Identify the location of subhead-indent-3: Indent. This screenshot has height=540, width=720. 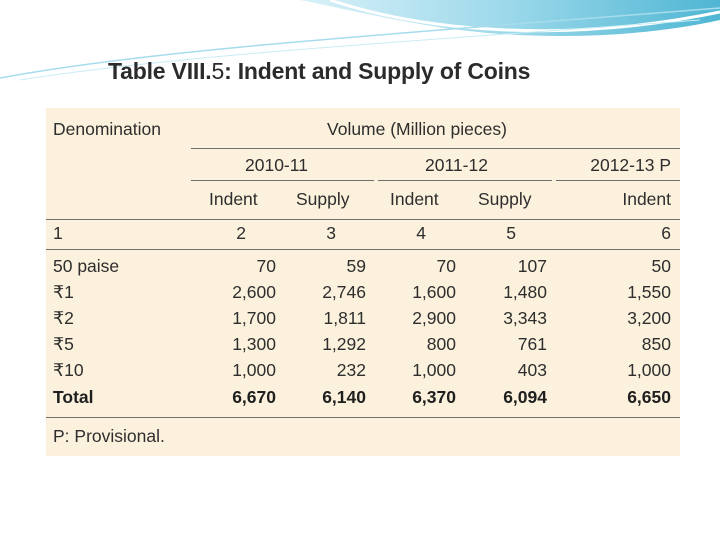
(646, 199).